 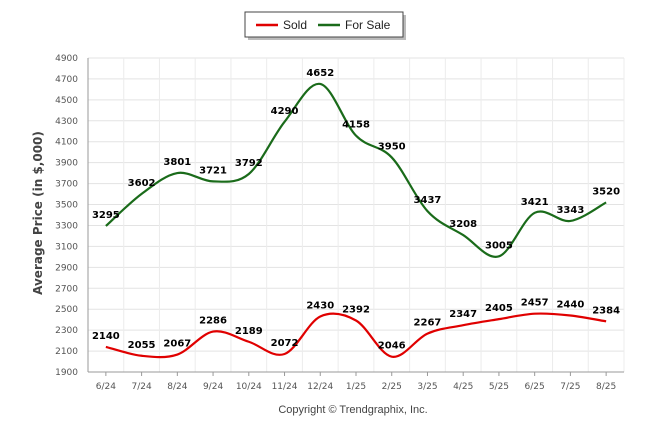 What do you see at coordinates (66, 143) in the screenshot?
I see `y-tick-label: 4100` at bounding box center [66, 143].